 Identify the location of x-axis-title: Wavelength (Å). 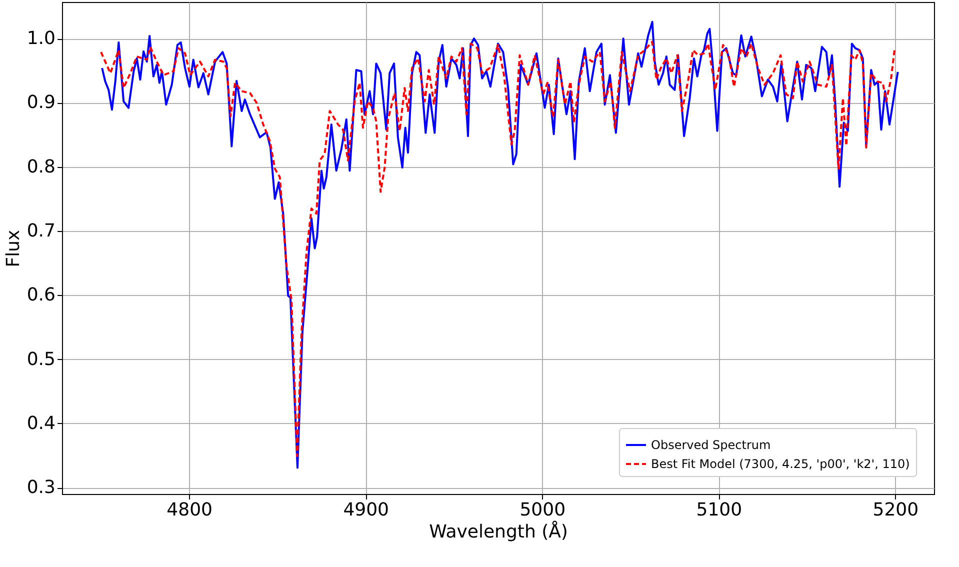
(498, 531).